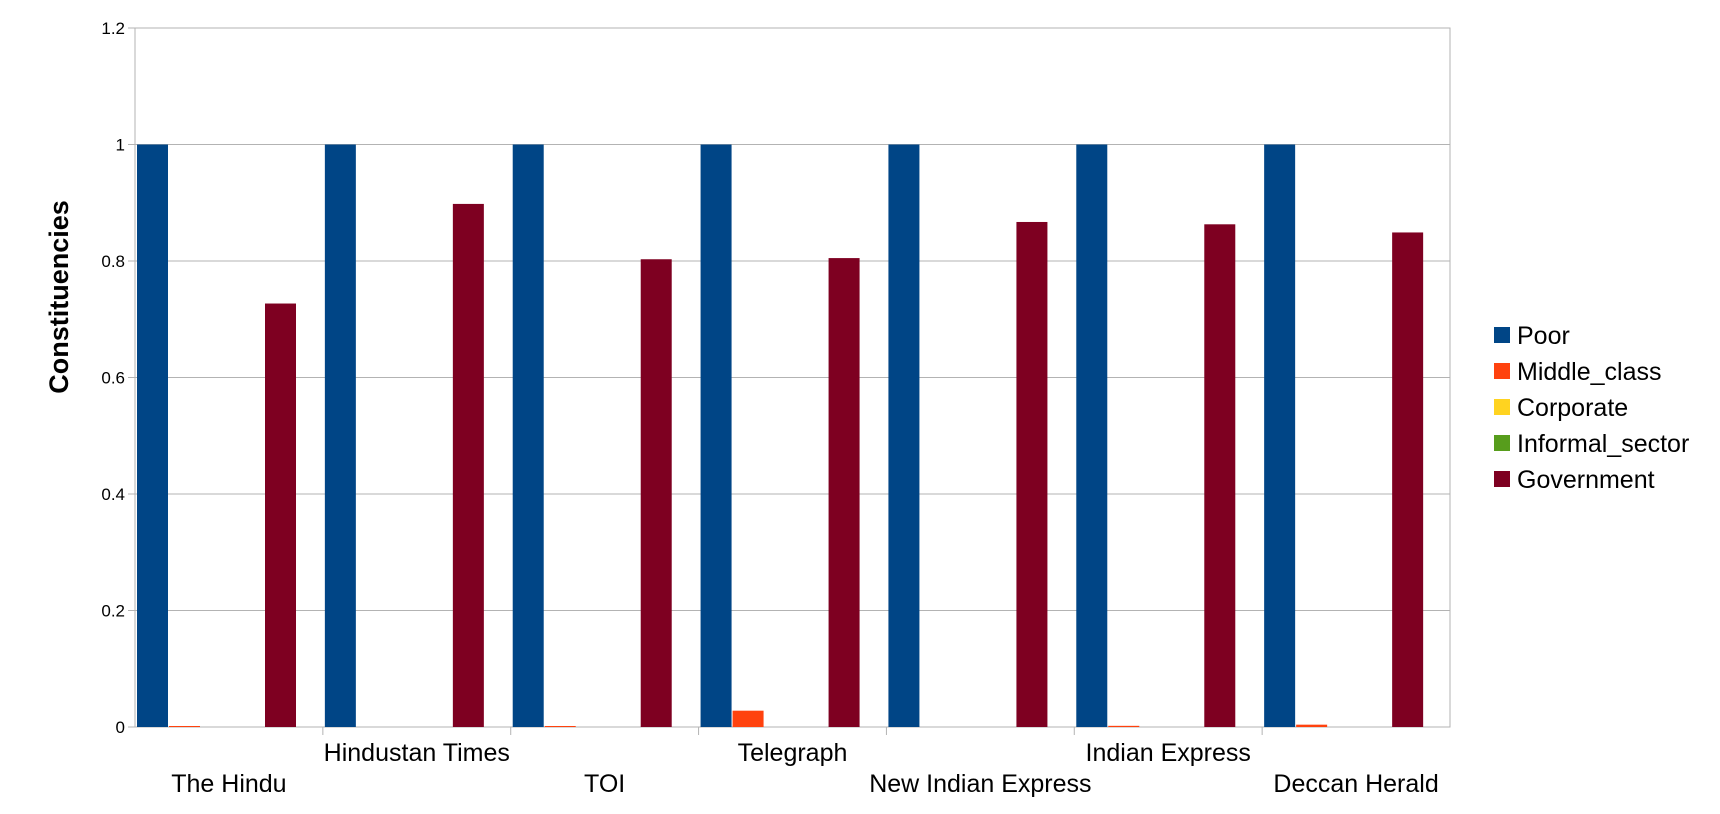  What do you see at coordinates (980, 784) in the screenshot?
I see `x-tick-label: New Indian Express` at bounding box center [980, 784].